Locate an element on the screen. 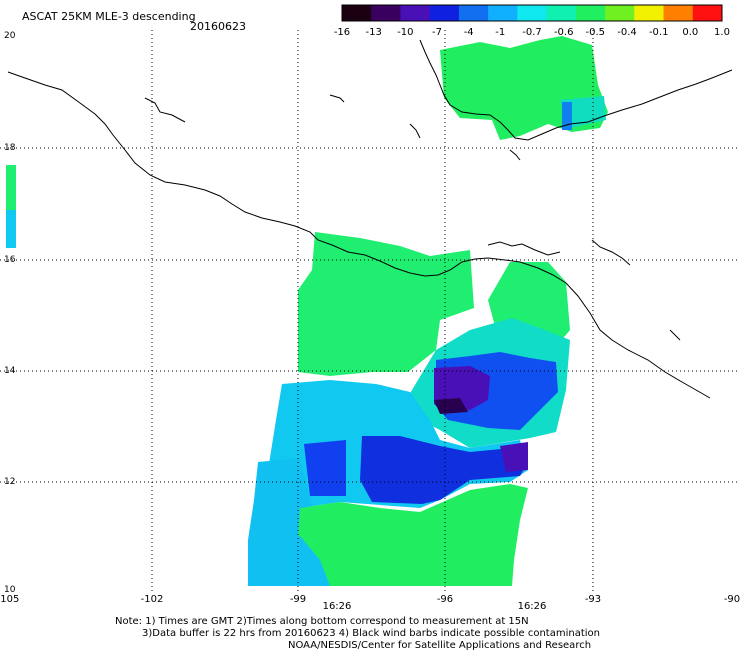  coastline-east-islands is located at coordinates (515, 155).